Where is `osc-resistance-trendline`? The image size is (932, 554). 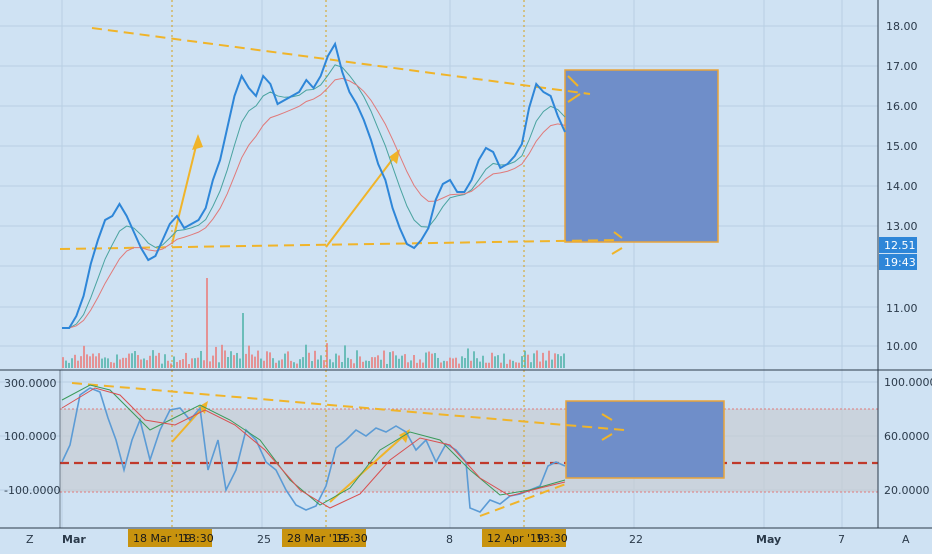
osc-resistance-trendline is located at coordinates (348, 406).